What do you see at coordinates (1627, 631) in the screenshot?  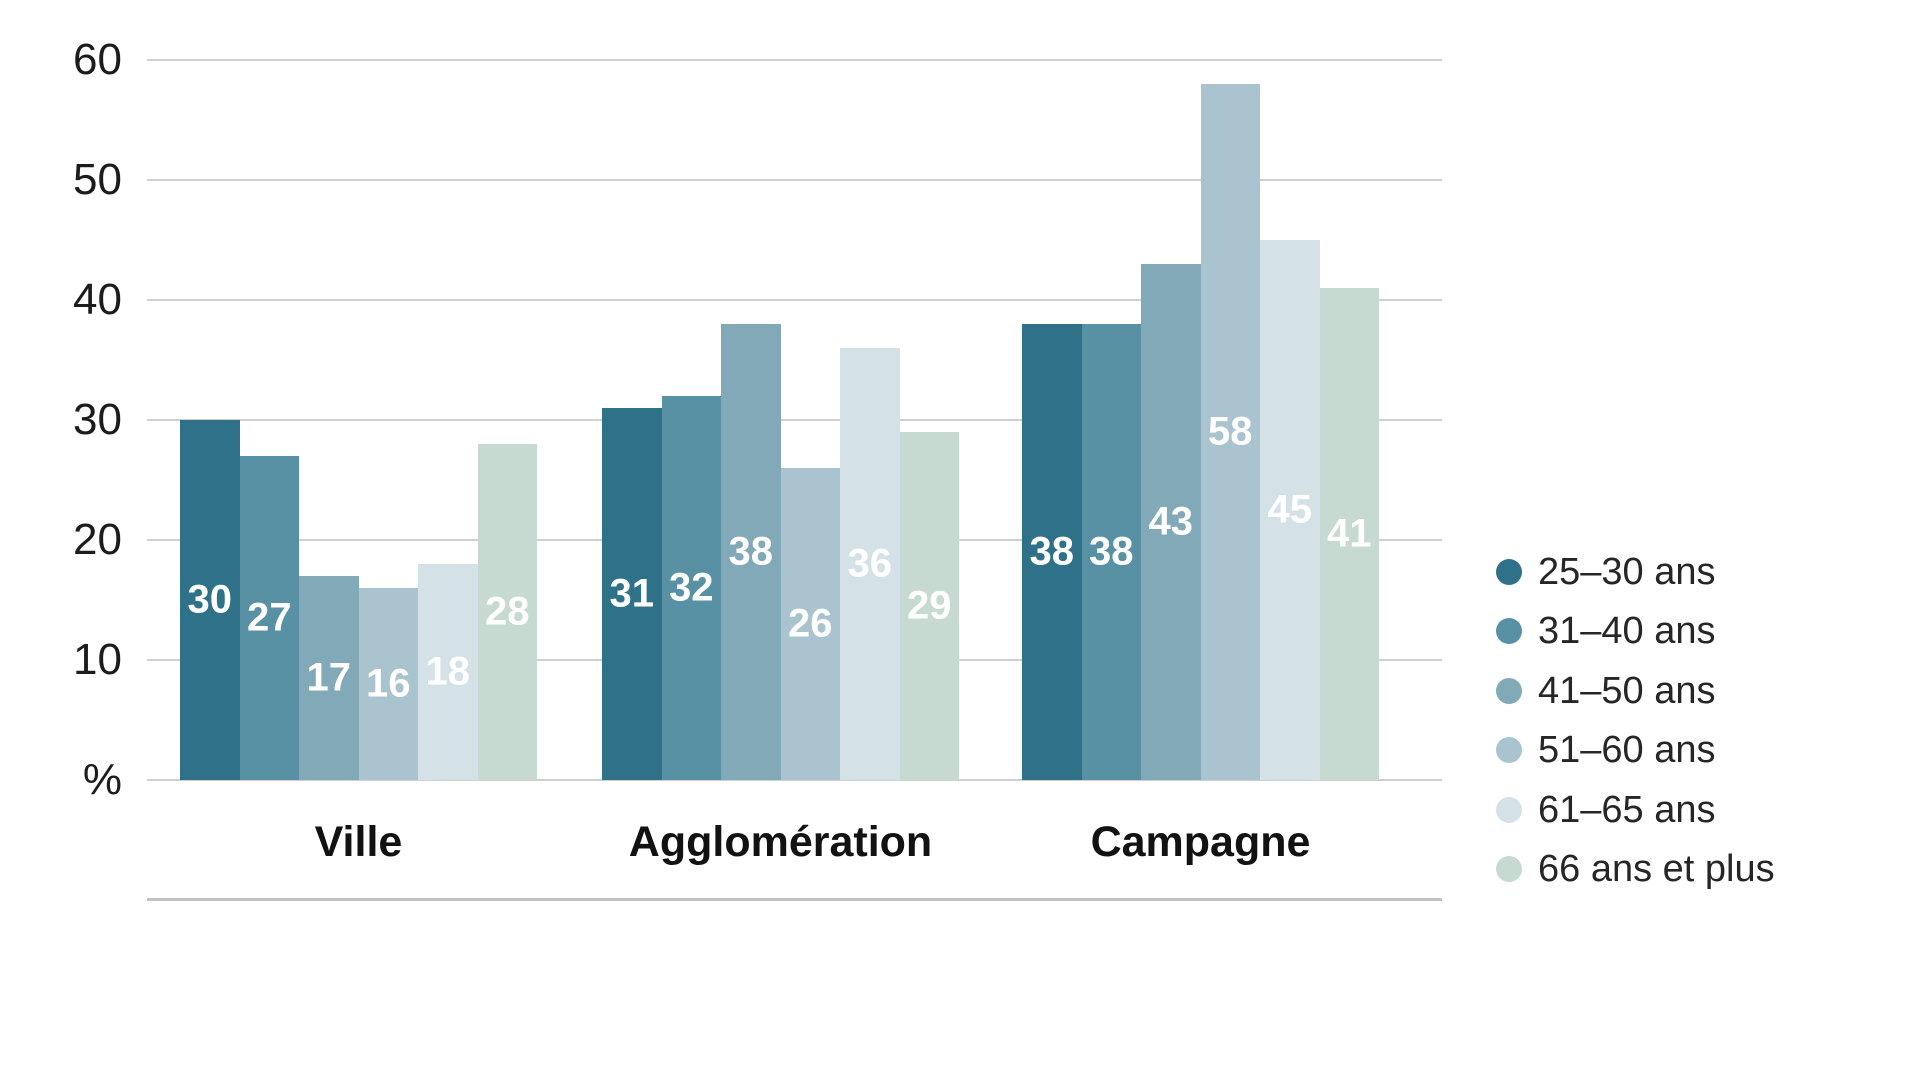 I see `legend-label-31-40-ans: 31–40 ans` at bounding box center [1627, 631].